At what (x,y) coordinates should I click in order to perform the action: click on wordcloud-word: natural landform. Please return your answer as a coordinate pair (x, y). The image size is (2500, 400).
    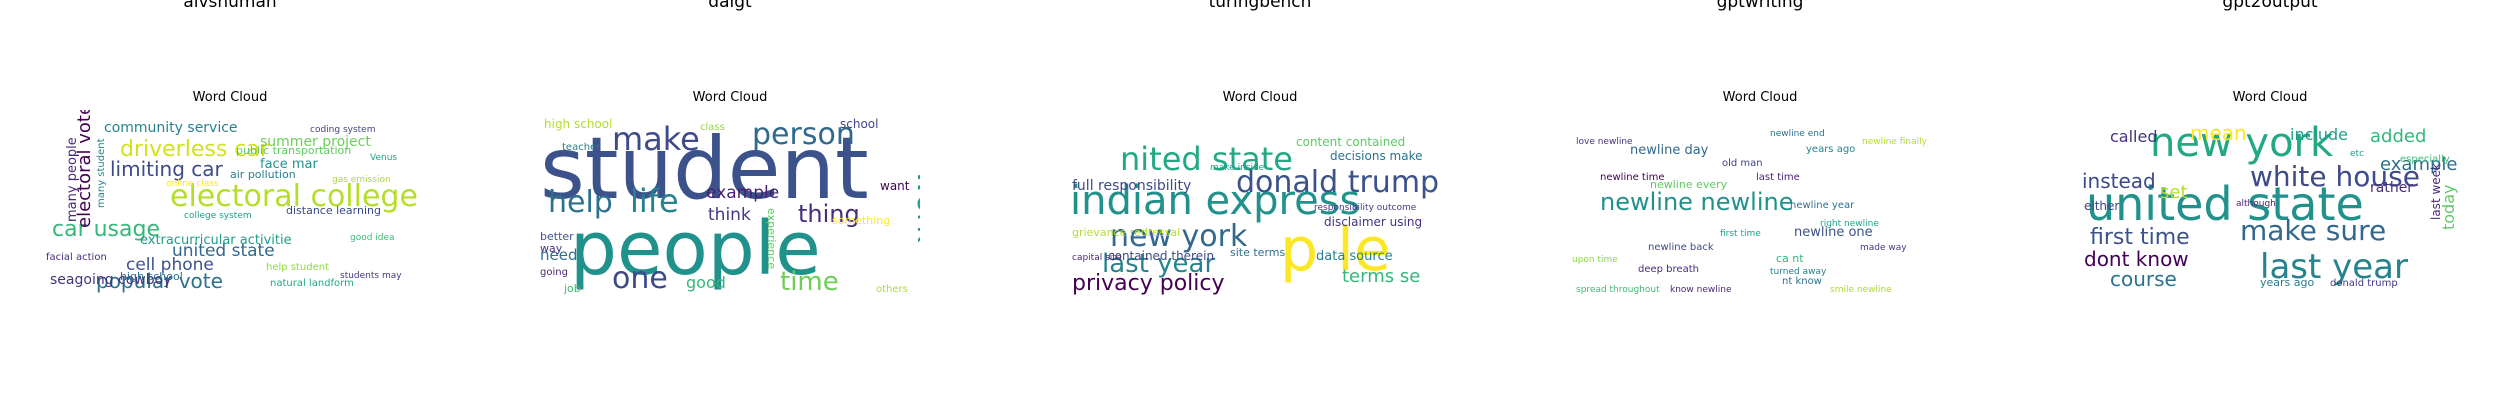
    Looking at the image, I should click on (312, 283).